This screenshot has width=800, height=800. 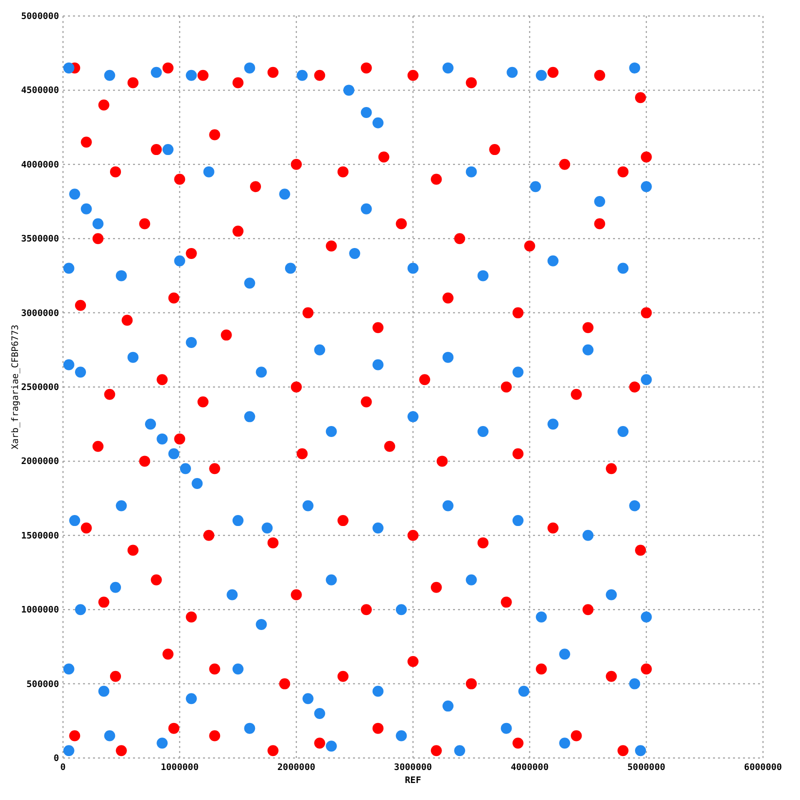 What do you see at coordinates (40, 388) in the screenshot?
I see `y-tick-label: 2500000` at bounding box center [40, 388].